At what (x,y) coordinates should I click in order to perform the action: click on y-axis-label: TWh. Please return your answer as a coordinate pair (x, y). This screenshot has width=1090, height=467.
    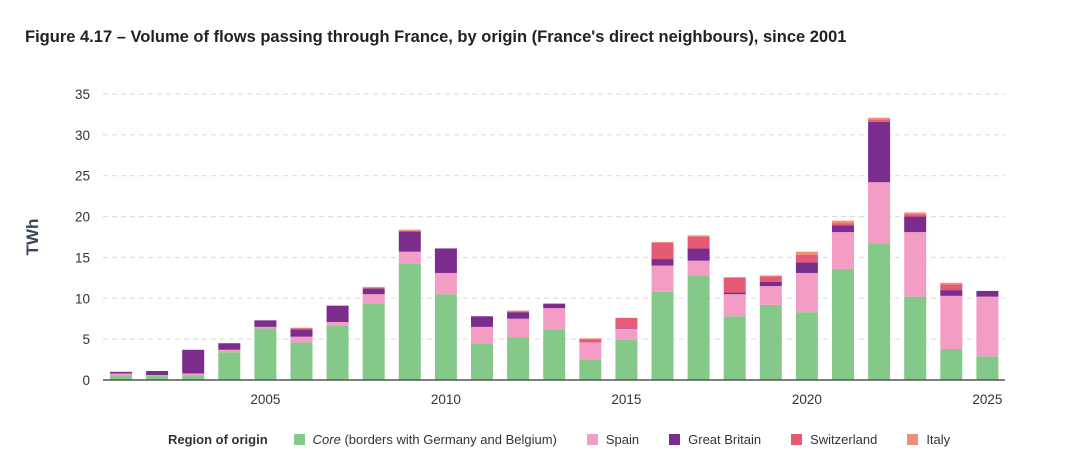
    Looking at the image, I should click on (32, 237).